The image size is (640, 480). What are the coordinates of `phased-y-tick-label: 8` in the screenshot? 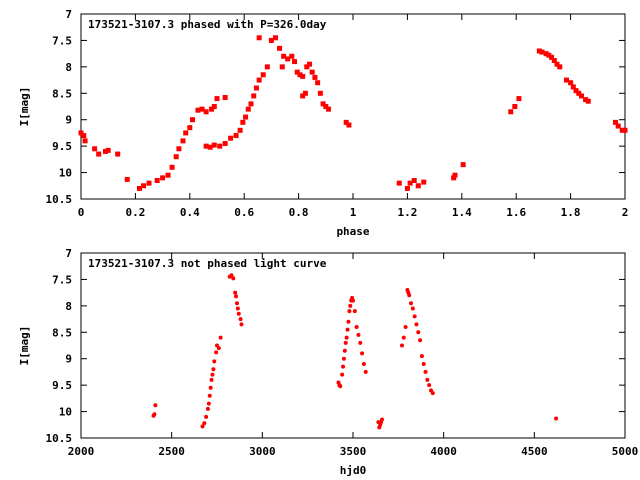 It's located at (68, 67).